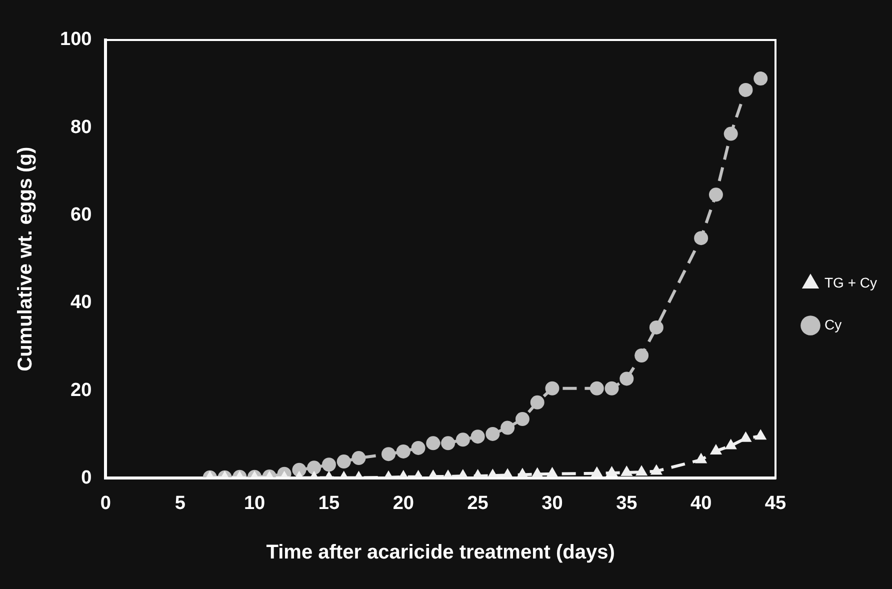 The image size is (892, 589). Describe the element at coordinates (86, 477) in the screenshot. I see `y-tick-label: 0` at that location.